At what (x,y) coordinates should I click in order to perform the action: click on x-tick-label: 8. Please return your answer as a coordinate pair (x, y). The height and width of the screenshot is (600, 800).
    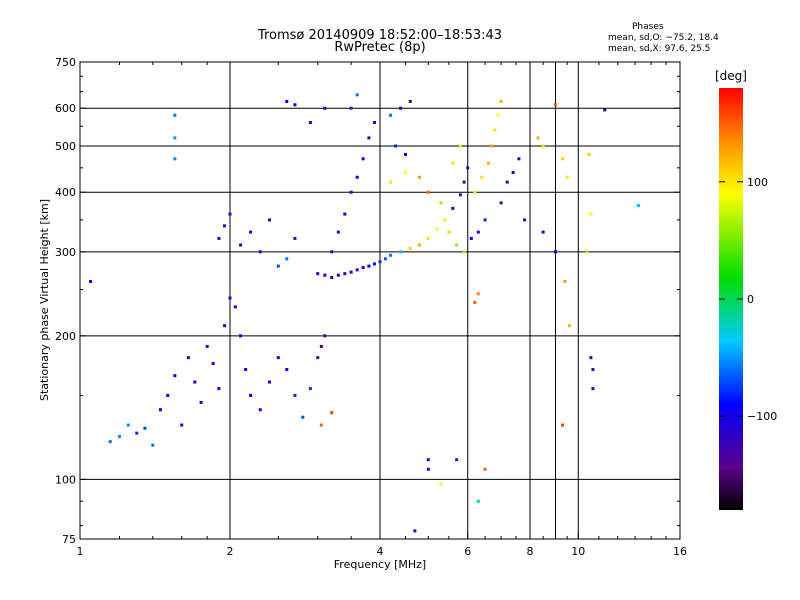
    Looking at the image, I should click on (530, 551).